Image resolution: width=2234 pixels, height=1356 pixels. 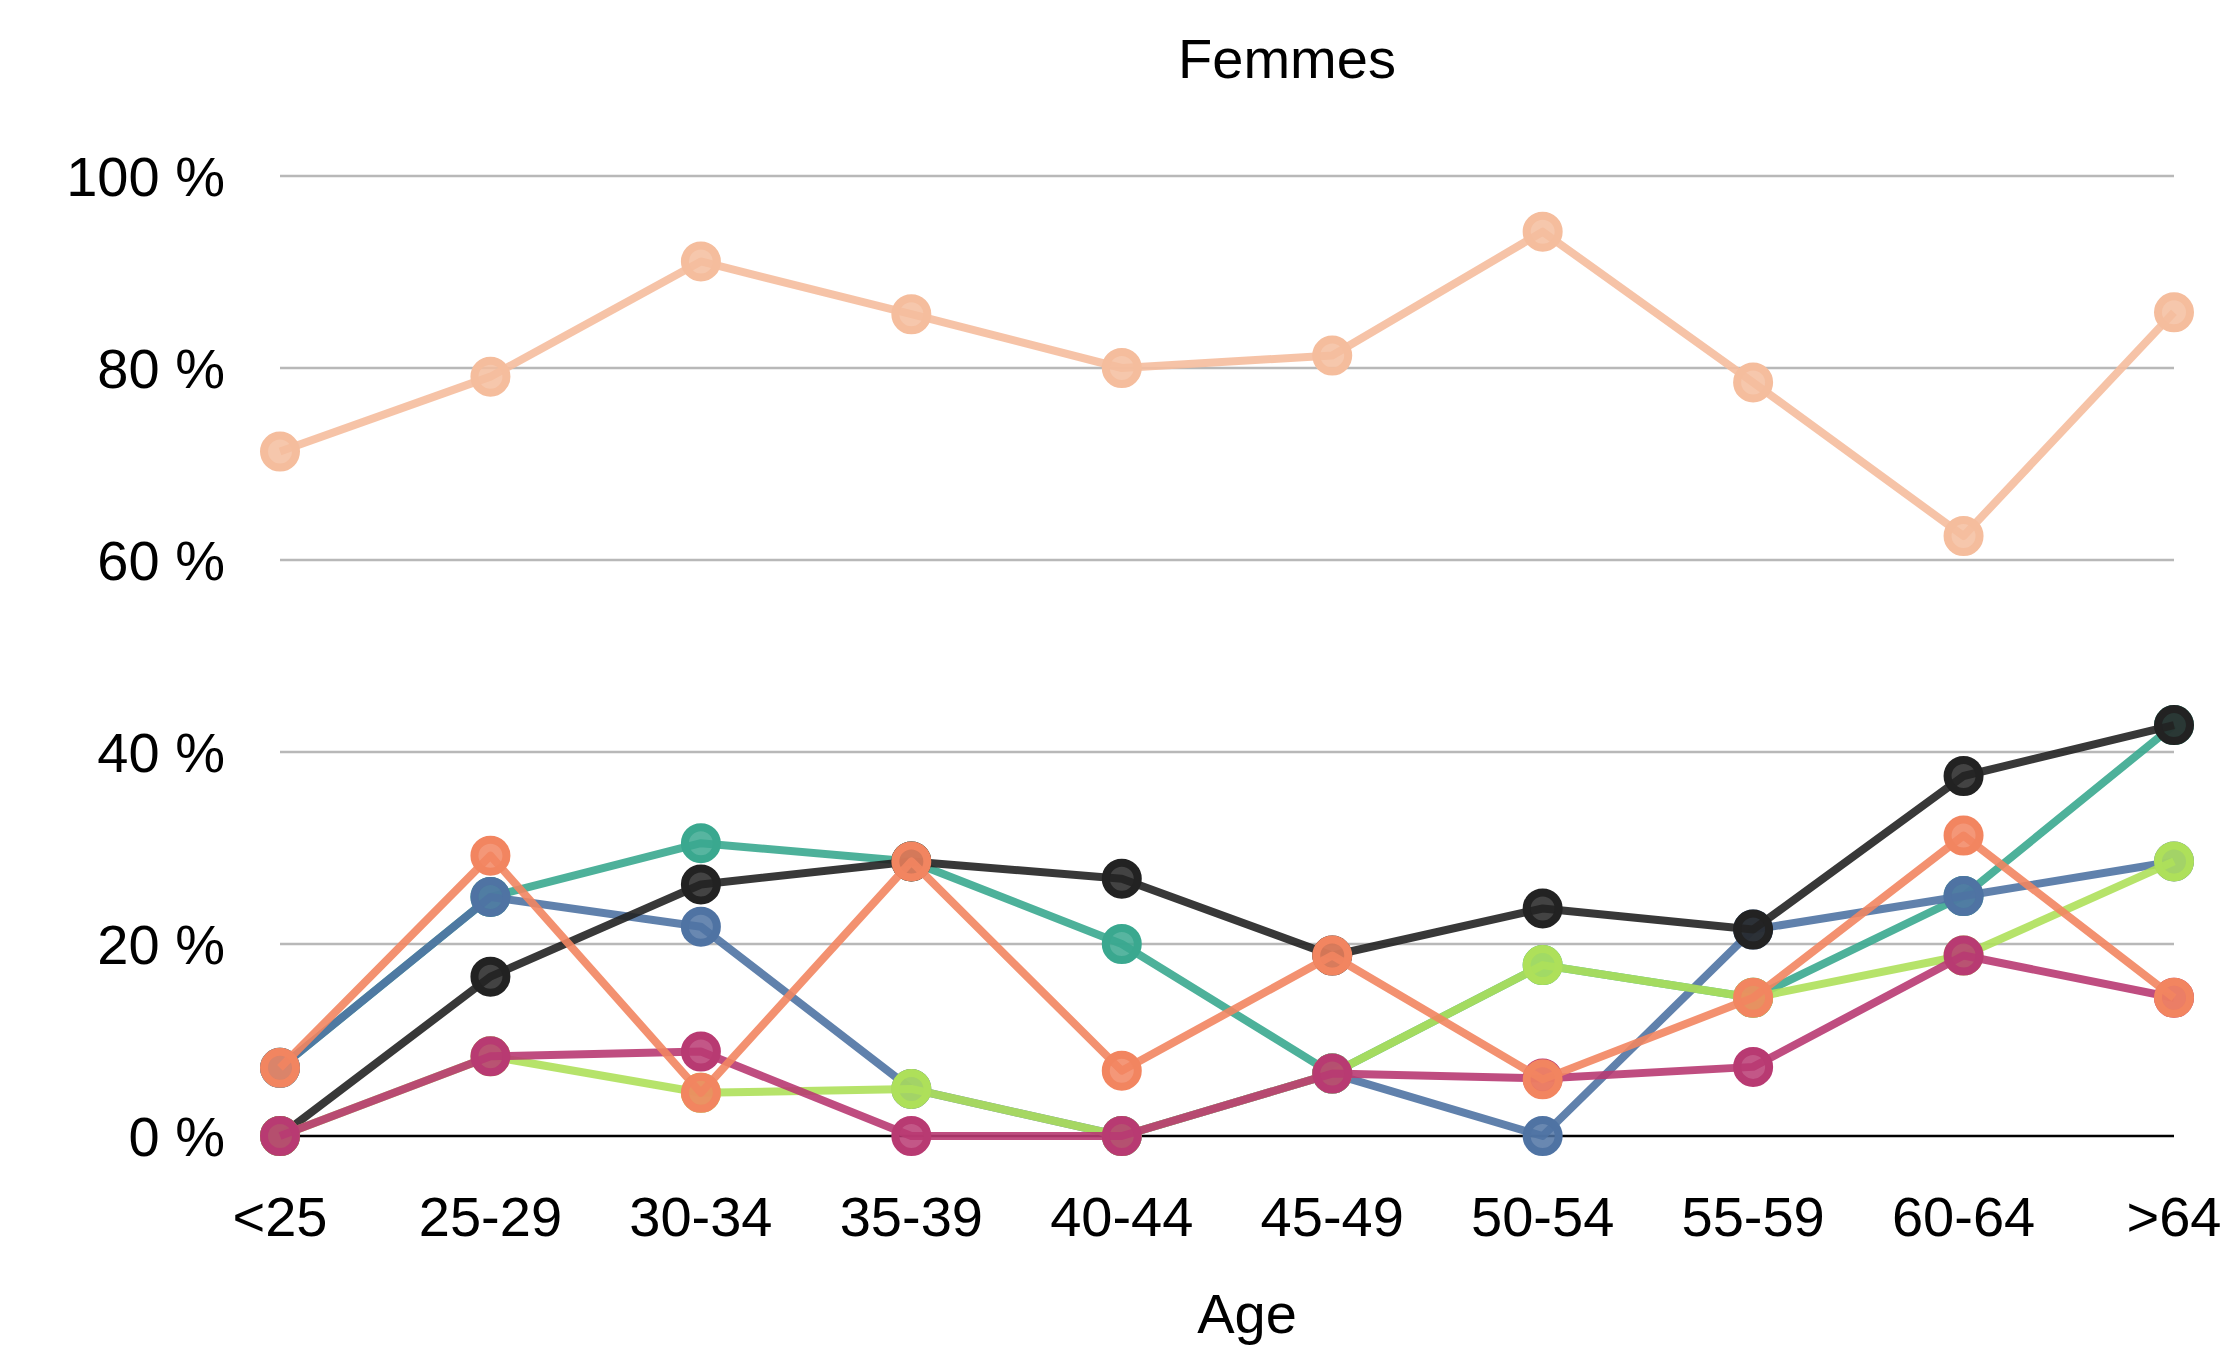 I want to click on y-tick-label: 40 %, so click(x=161, y=752).